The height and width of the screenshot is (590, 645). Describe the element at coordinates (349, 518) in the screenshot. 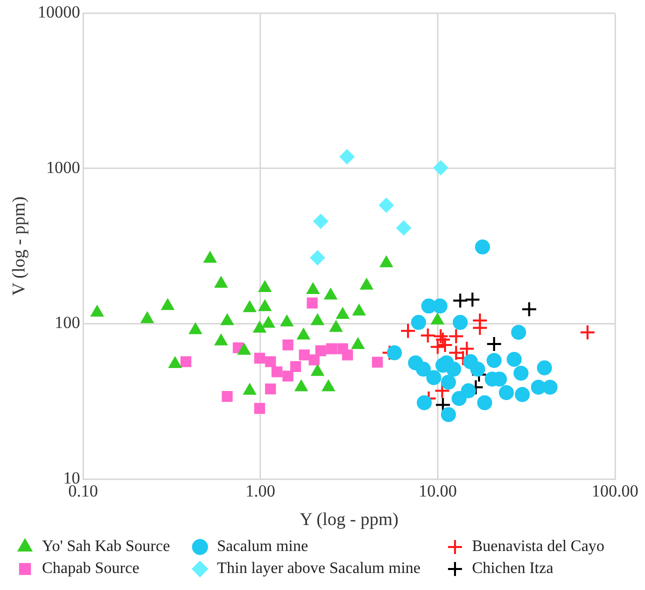

I see `x-axis-title: Y (log - ppm)` at that location.